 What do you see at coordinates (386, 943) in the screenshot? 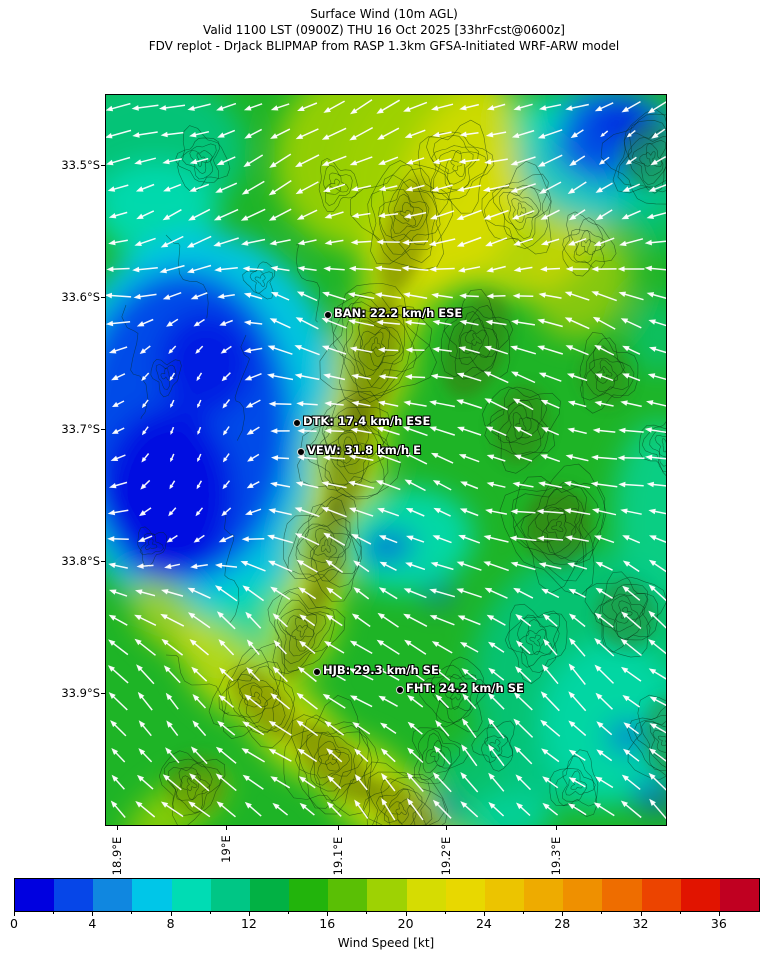
I see `colorbar-title: Wind Speed [kt]` at bounding box center [386, 943].